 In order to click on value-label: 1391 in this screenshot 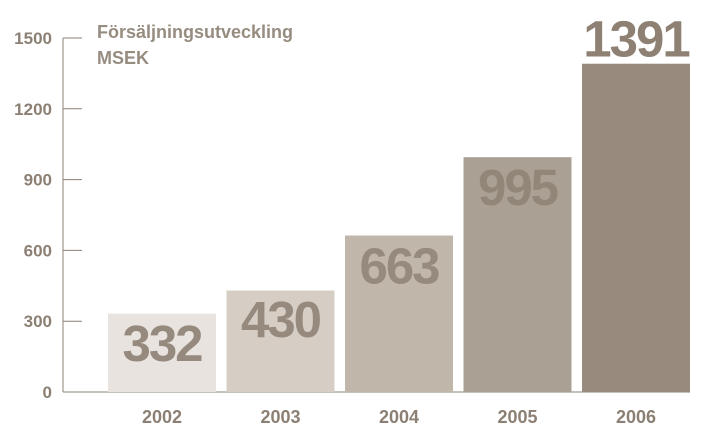, I will do `click(636, 39)`.